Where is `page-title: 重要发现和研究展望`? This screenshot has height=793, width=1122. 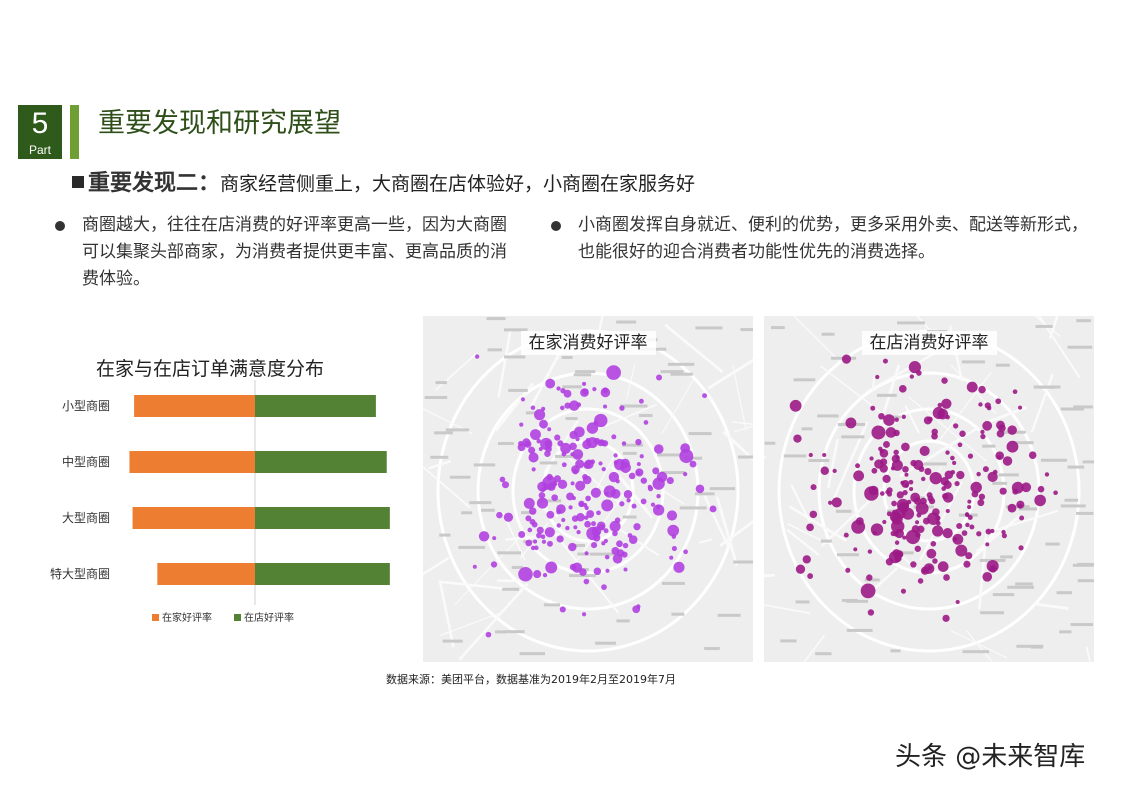 page-title: 重要发现和研究展望 is located at coordinates (219, 123).